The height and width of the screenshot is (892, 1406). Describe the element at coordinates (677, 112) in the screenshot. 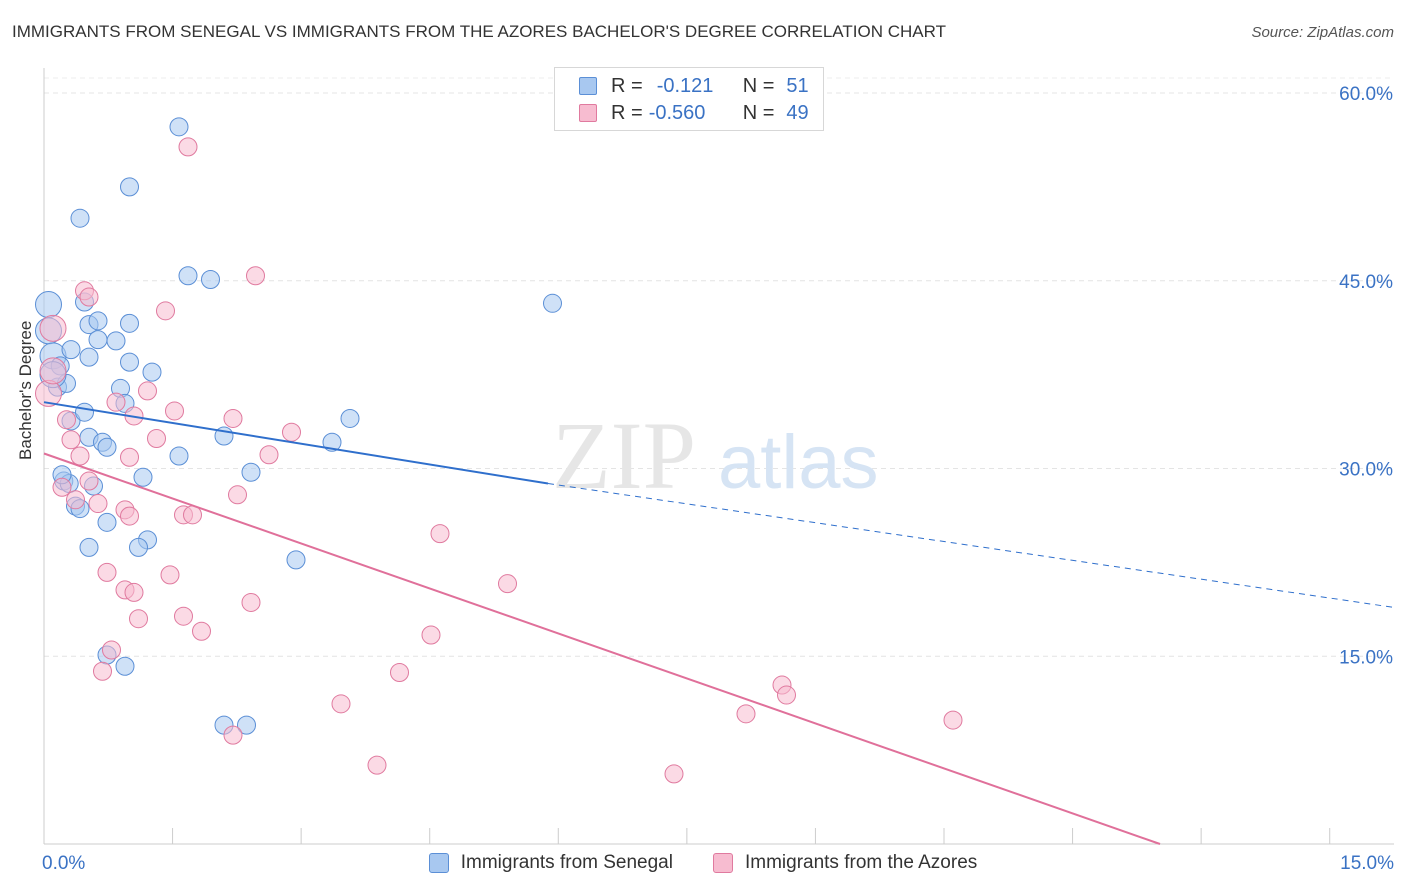

I see `legend-r-value-azores: -0.560` at that location.